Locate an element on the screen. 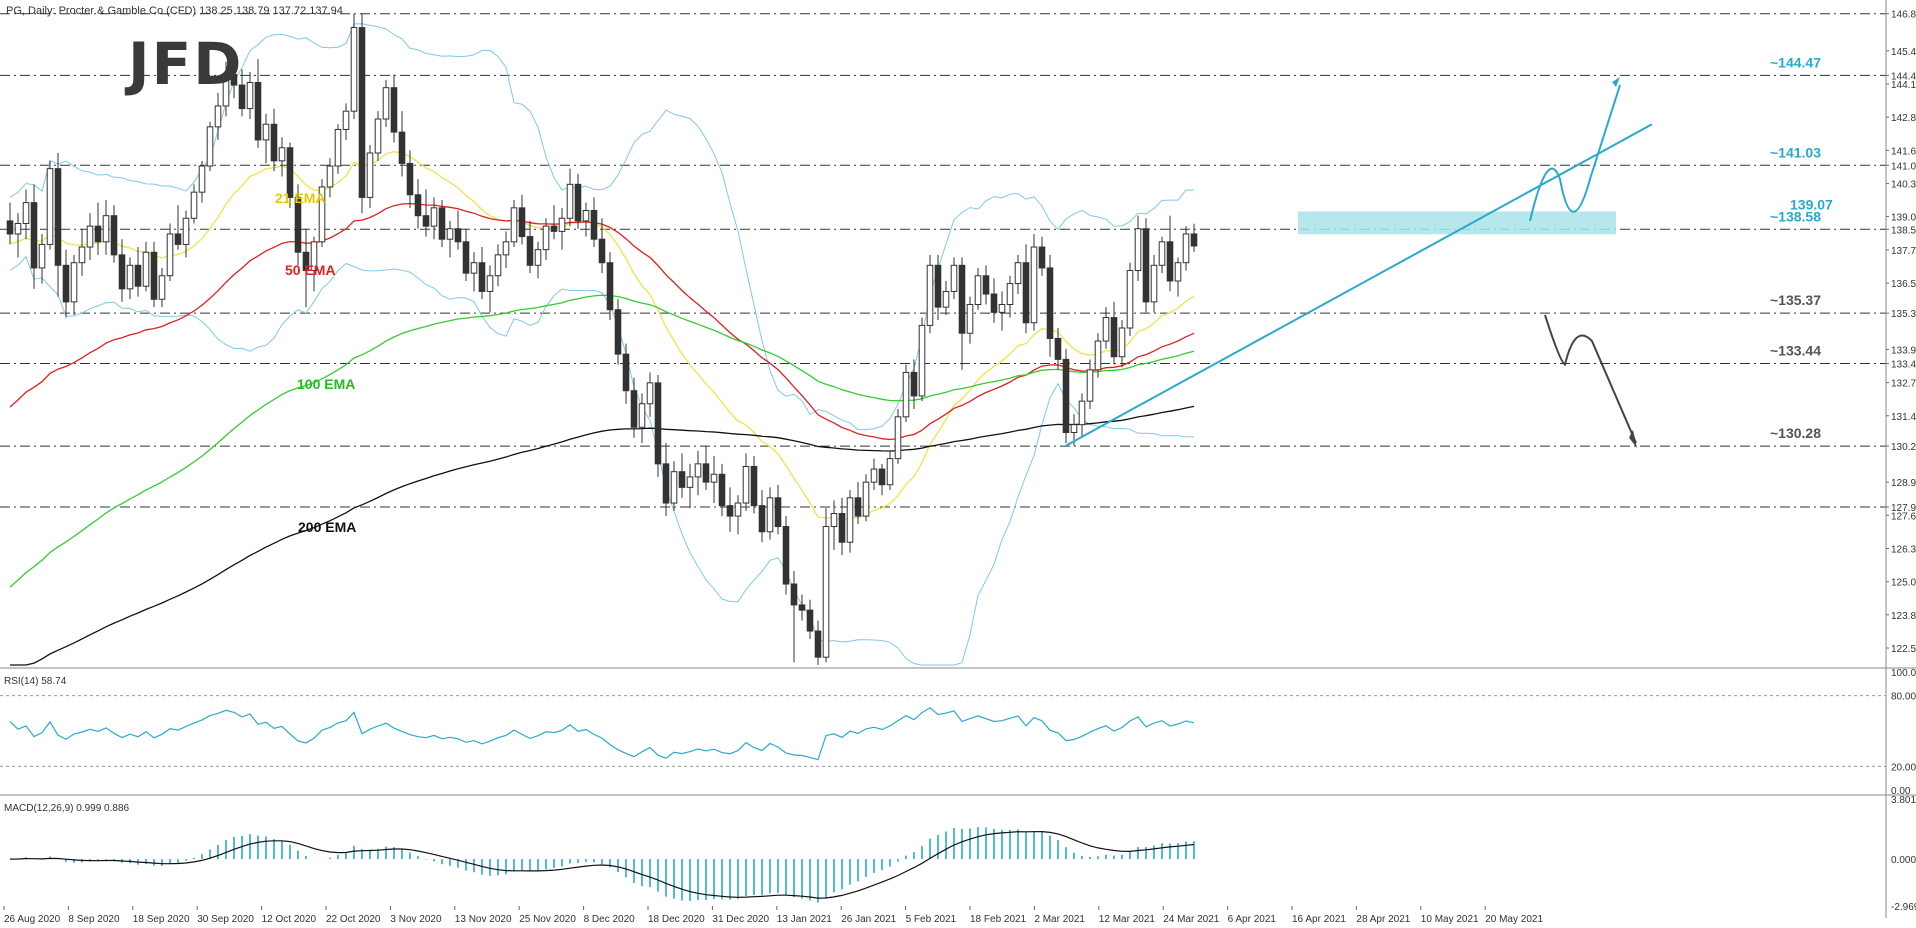  price-tick-label: 133.98 is located at coordinates (1903, 350).